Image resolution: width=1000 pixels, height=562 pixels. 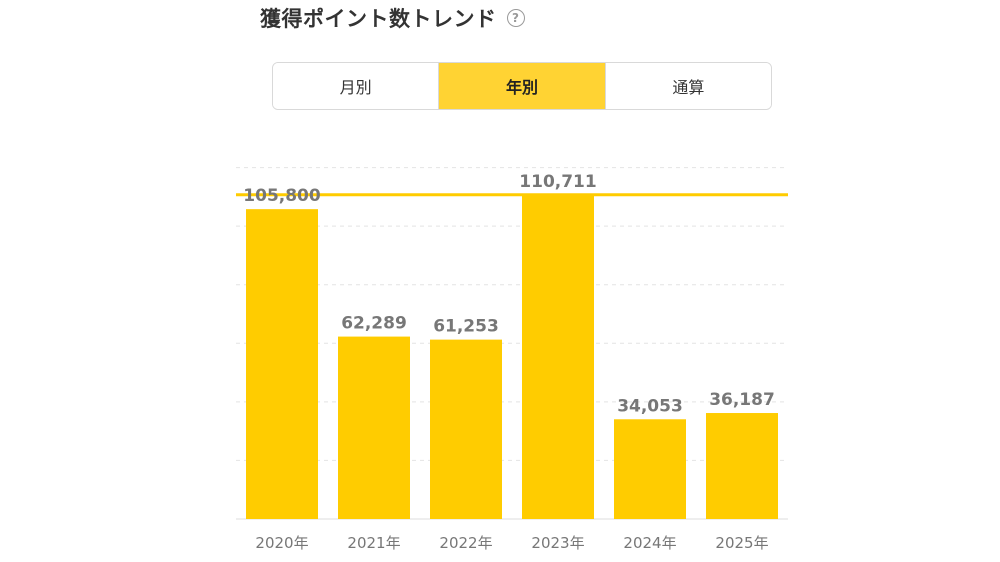 What do you see at coordinates (742, 400) in the screenshot?
I see `bar-value-label: 36,187` at bounding box center [742, 400].